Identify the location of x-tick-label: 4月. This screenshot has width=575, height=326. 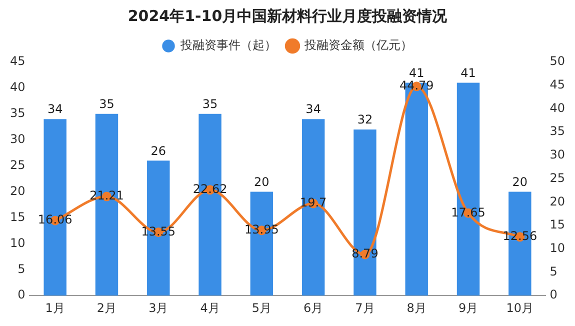
(210, 307).